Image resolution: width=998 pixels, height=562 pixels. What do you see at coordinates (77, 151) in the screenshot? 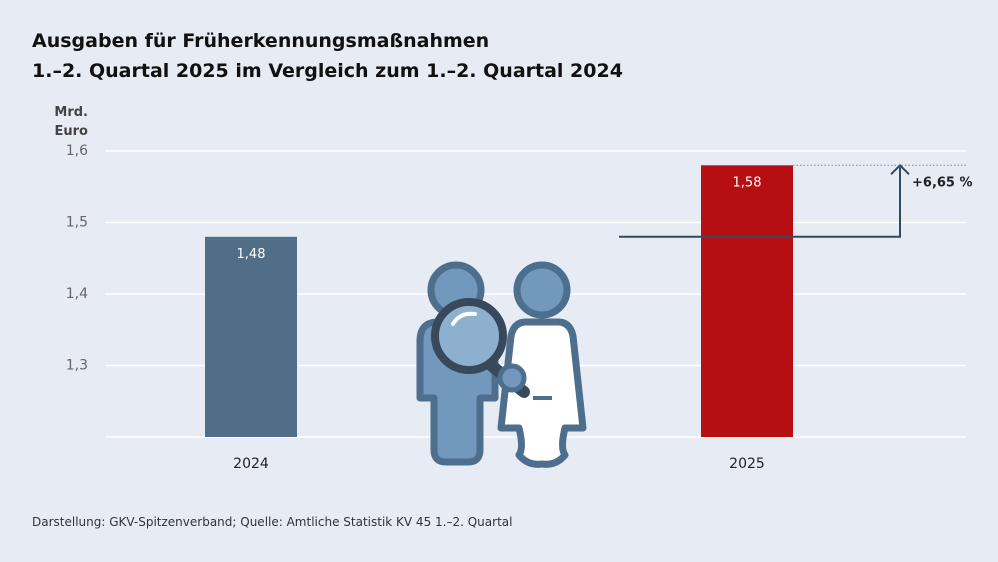
I see `y-tick-label: 1,6` at bounding box center [77, 151].